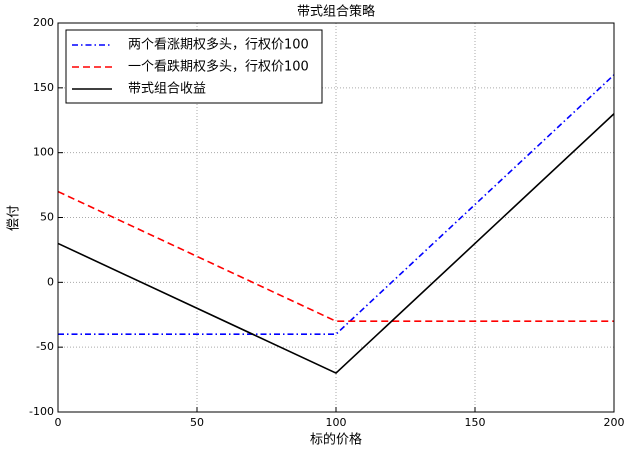  I want to click on y-tick-label: 50, so click(47, 217).